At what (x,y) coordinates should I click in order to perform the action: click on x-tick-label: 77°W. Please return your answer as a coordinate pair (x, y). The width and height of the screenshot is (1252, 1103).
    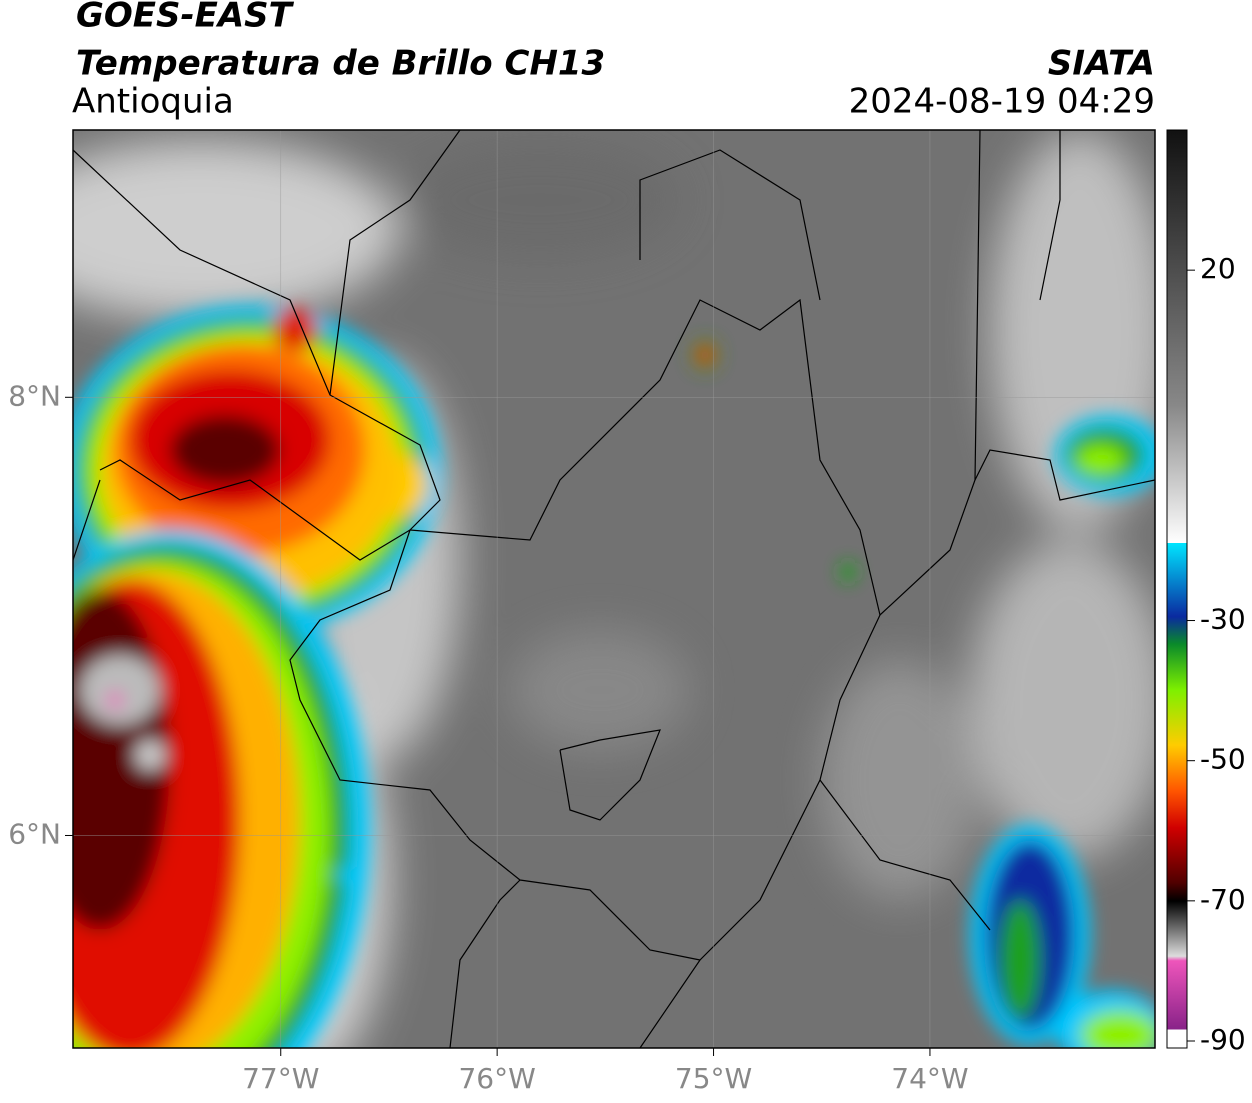
    Looking at the image, I should click on (280, 1078).